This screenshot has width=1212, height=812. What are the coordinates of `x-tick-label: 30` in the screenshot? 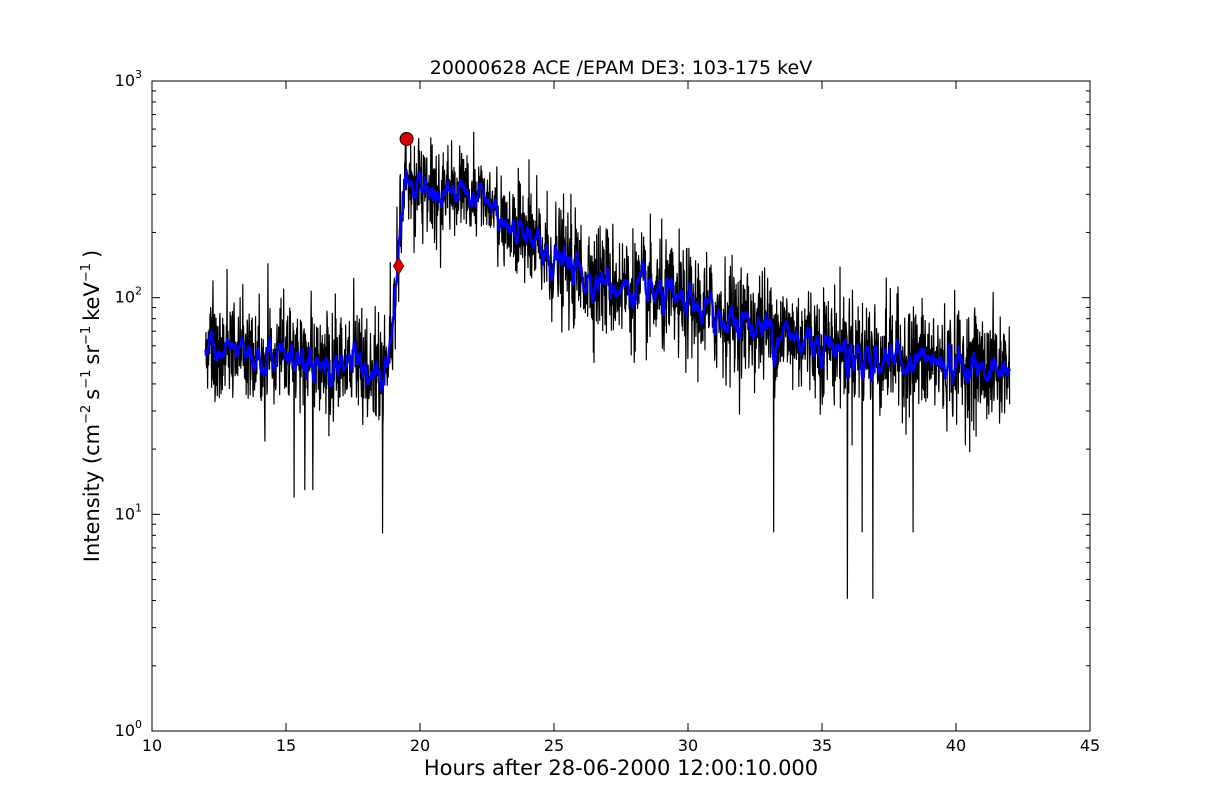 It's located at (688, 745).